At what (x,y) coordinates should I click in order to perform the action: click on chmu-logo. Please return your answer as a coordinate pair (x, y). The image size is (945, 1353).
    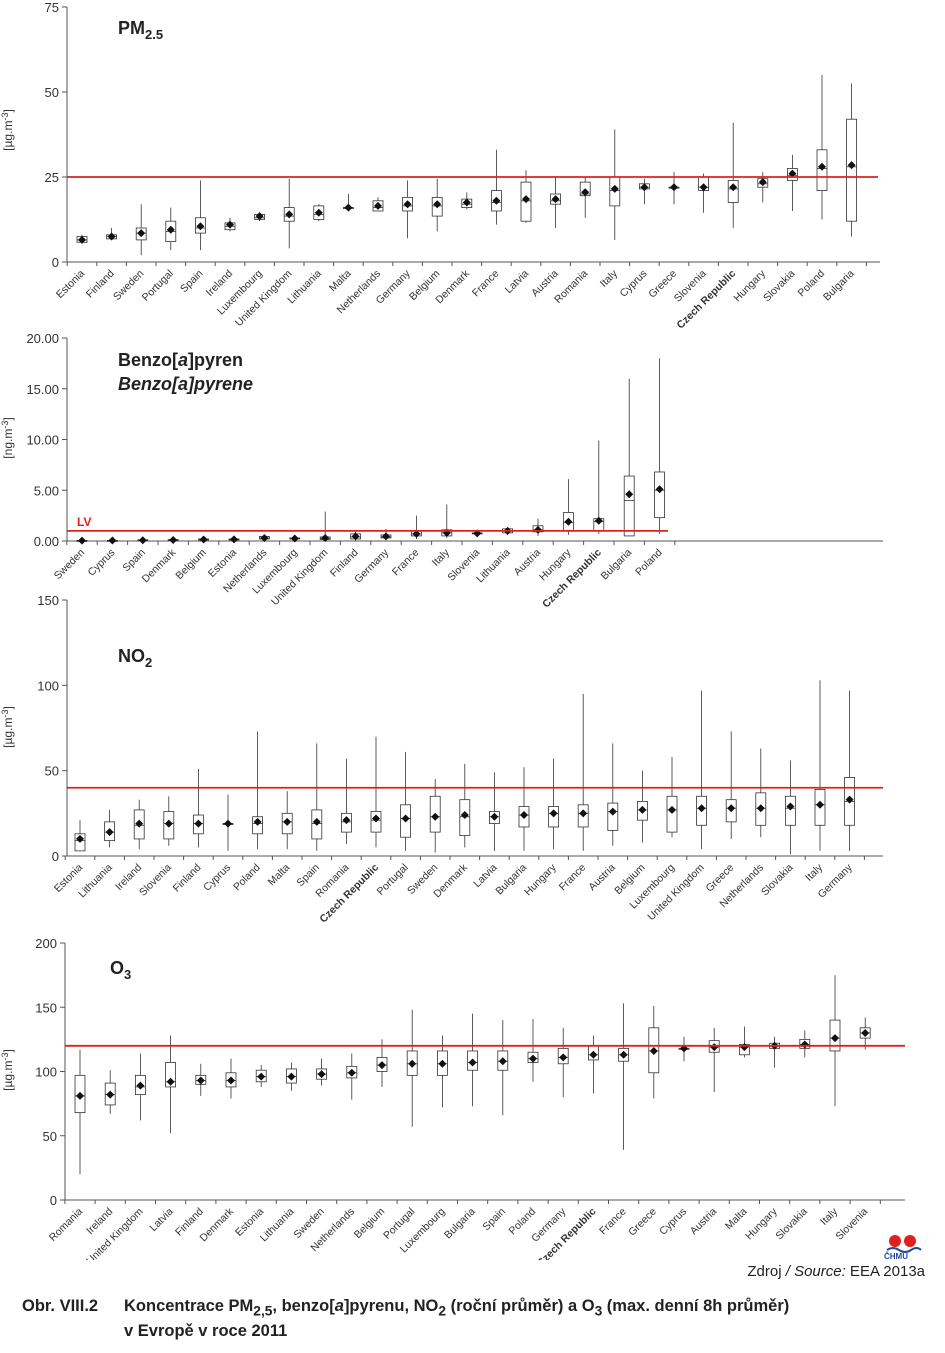
    Looking at the image, I should click on (903, 1248).